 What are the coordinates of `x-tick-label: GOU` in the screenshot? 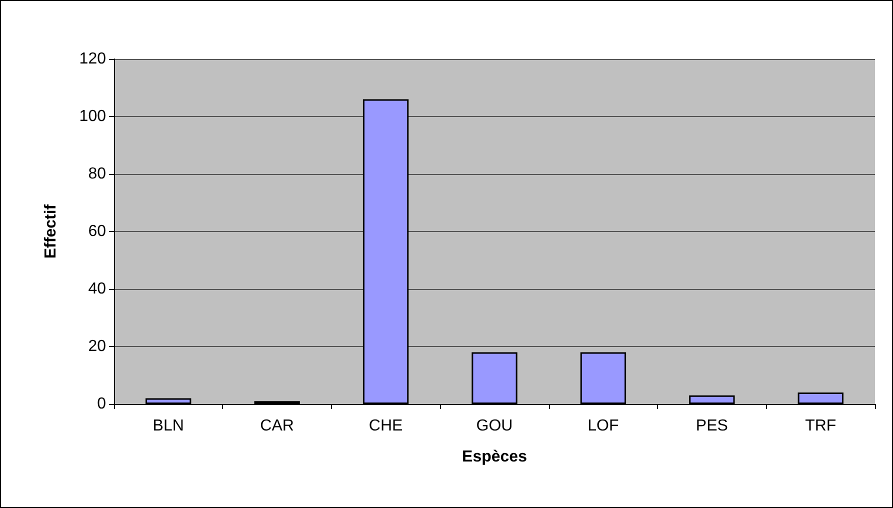 It's located at (494, 426).